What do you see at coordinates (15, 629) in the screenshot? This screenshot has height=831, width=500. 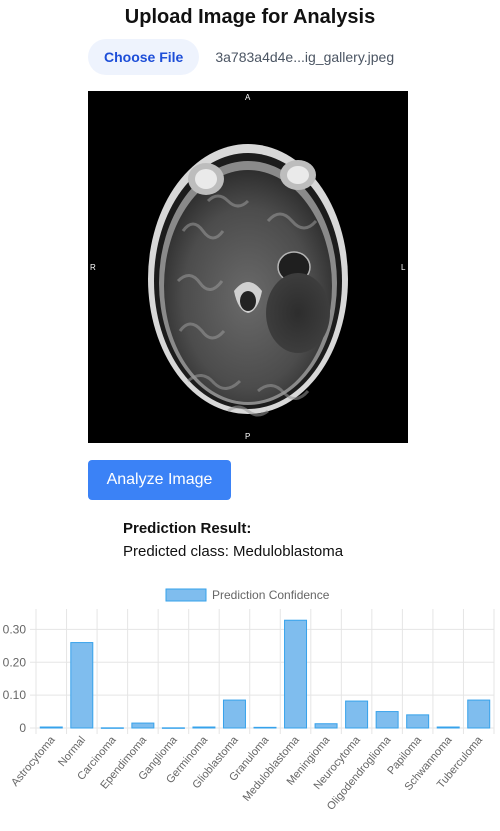 I see `y-tick-label: 0.30` at bounding box center [15, 629].